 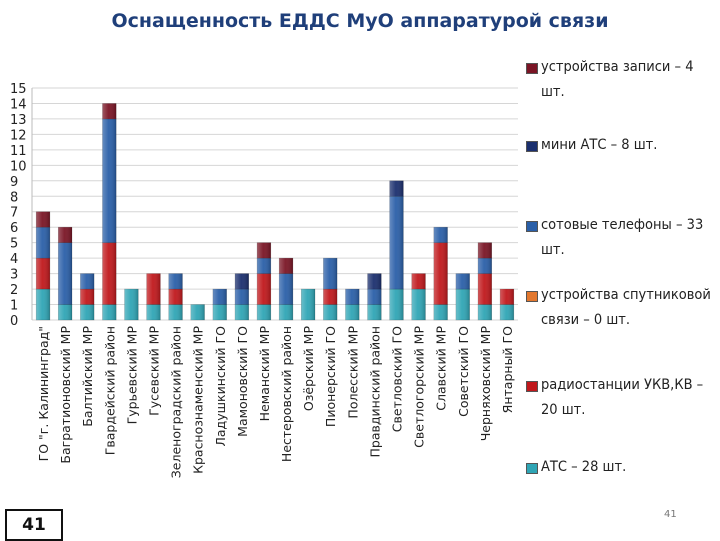 I want to click on y-tick-label: 11, so click(x=18, y=151).